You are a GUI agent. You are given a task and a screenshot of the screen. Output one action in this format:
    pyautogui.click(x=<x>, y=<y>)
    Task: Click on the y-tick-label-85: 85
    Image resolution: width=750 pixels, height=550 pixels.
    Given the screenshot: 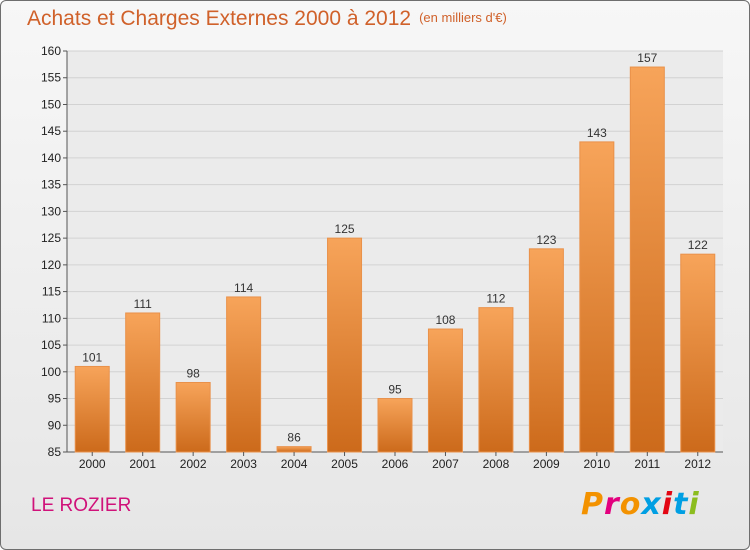 What is the action you would take?
    pyautogui.click(x=55, y=452)
    